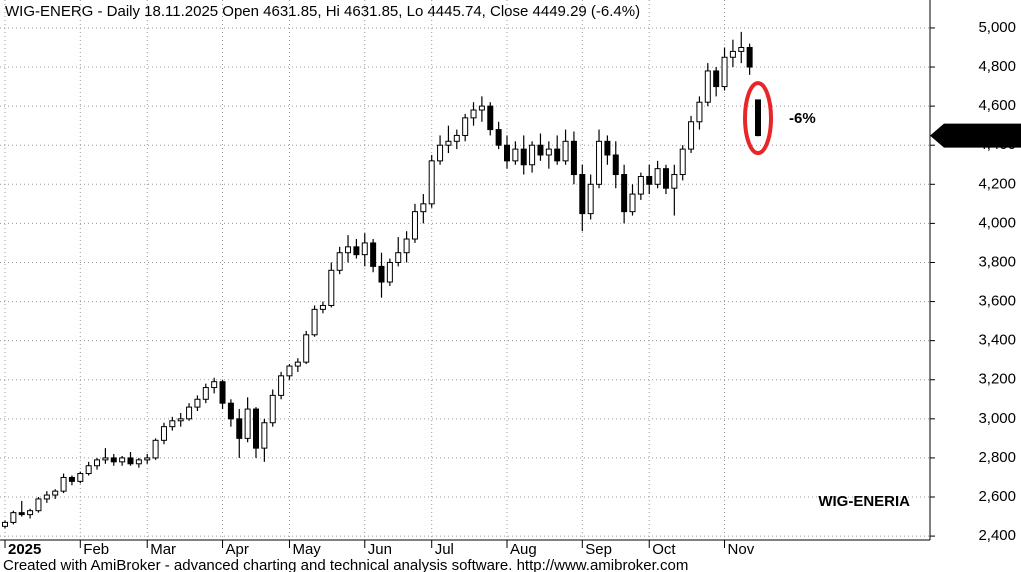 The height and width of the screenshot is (572, 1021). I want to click on y-tick-label: 4,000, so click(997, 222).